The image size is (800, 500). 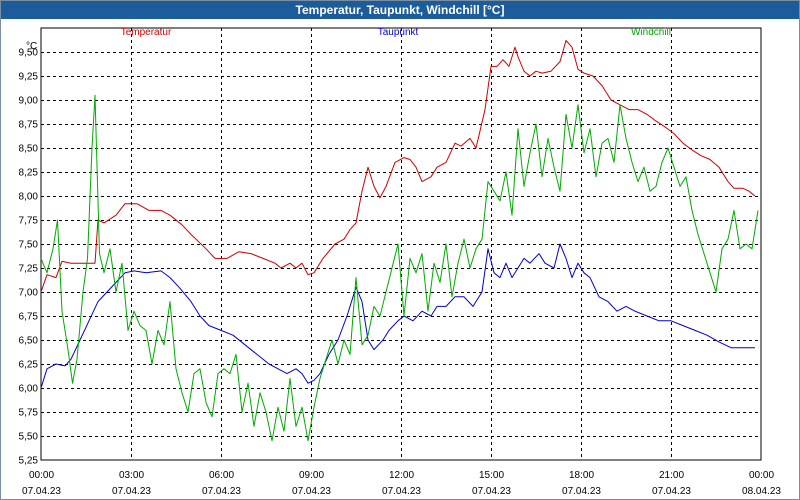 I want to click on x-tick-time: 06:00, so click(x=221, y=475).